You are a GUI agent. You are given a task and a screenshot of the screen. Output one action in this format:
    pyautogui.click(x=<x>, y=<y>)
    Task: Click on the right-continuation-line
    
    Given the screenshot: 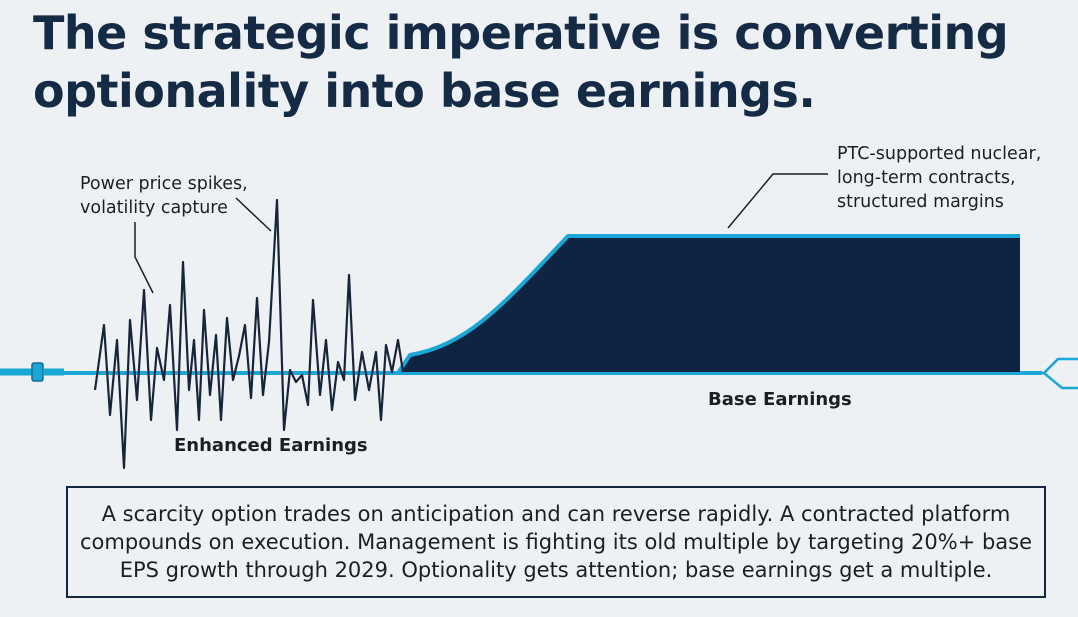 What is the action you would take?
    pyautogui.click(x=1049, y=373)
    